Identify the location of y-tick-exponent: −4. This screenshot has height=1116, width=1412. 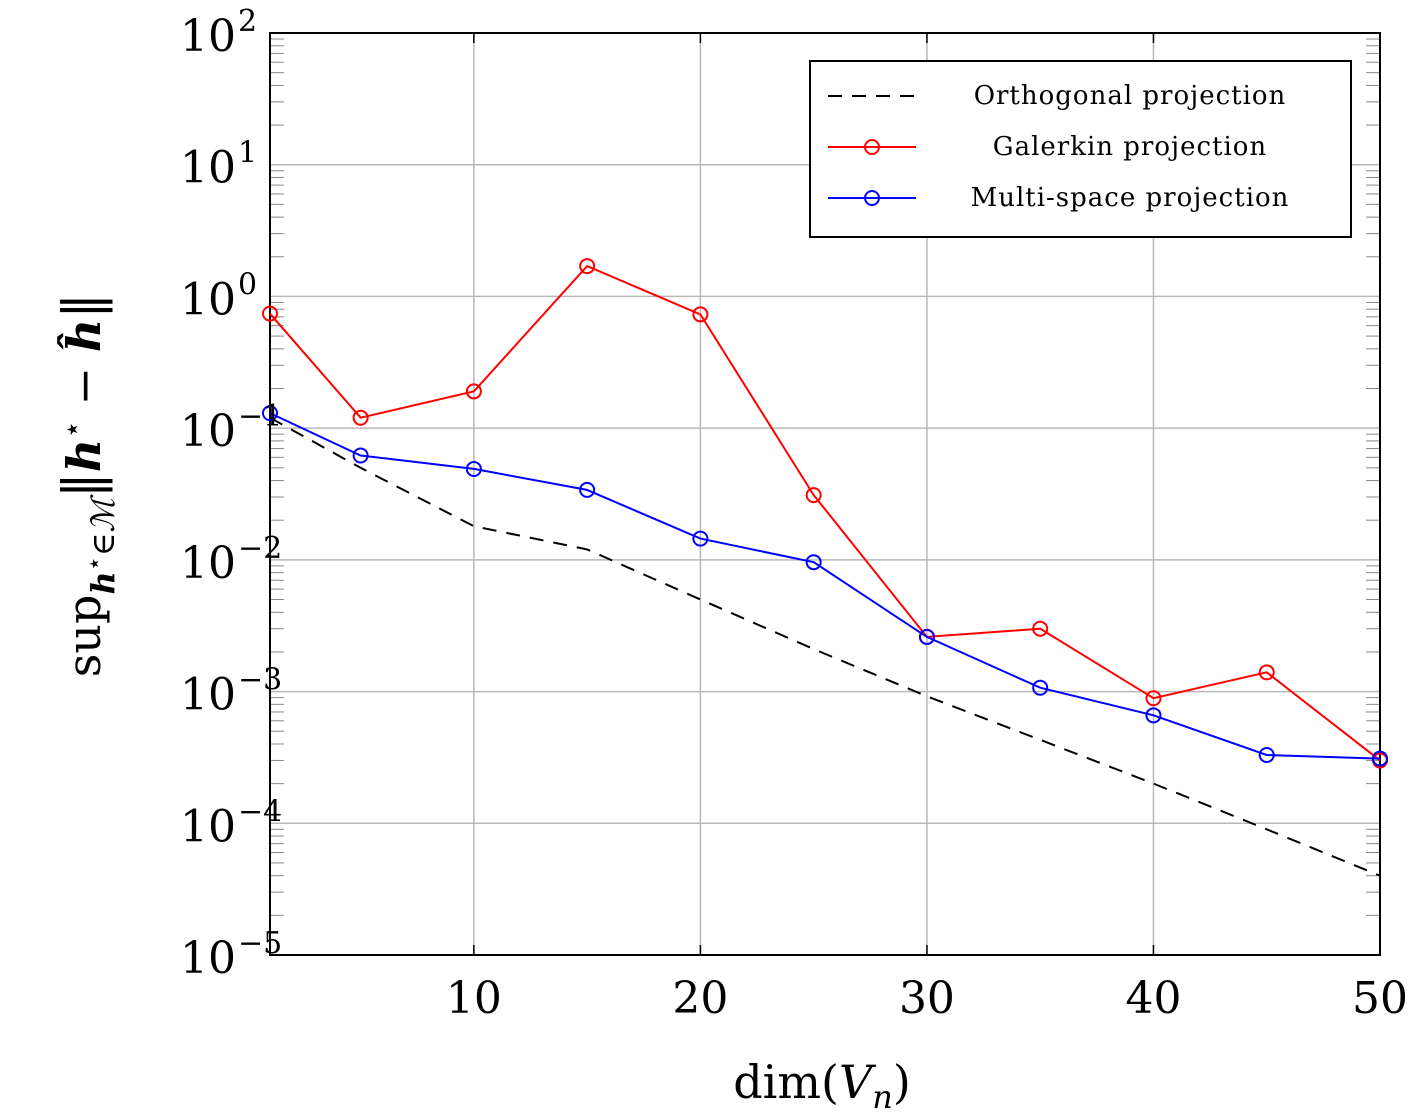
(260, 811).